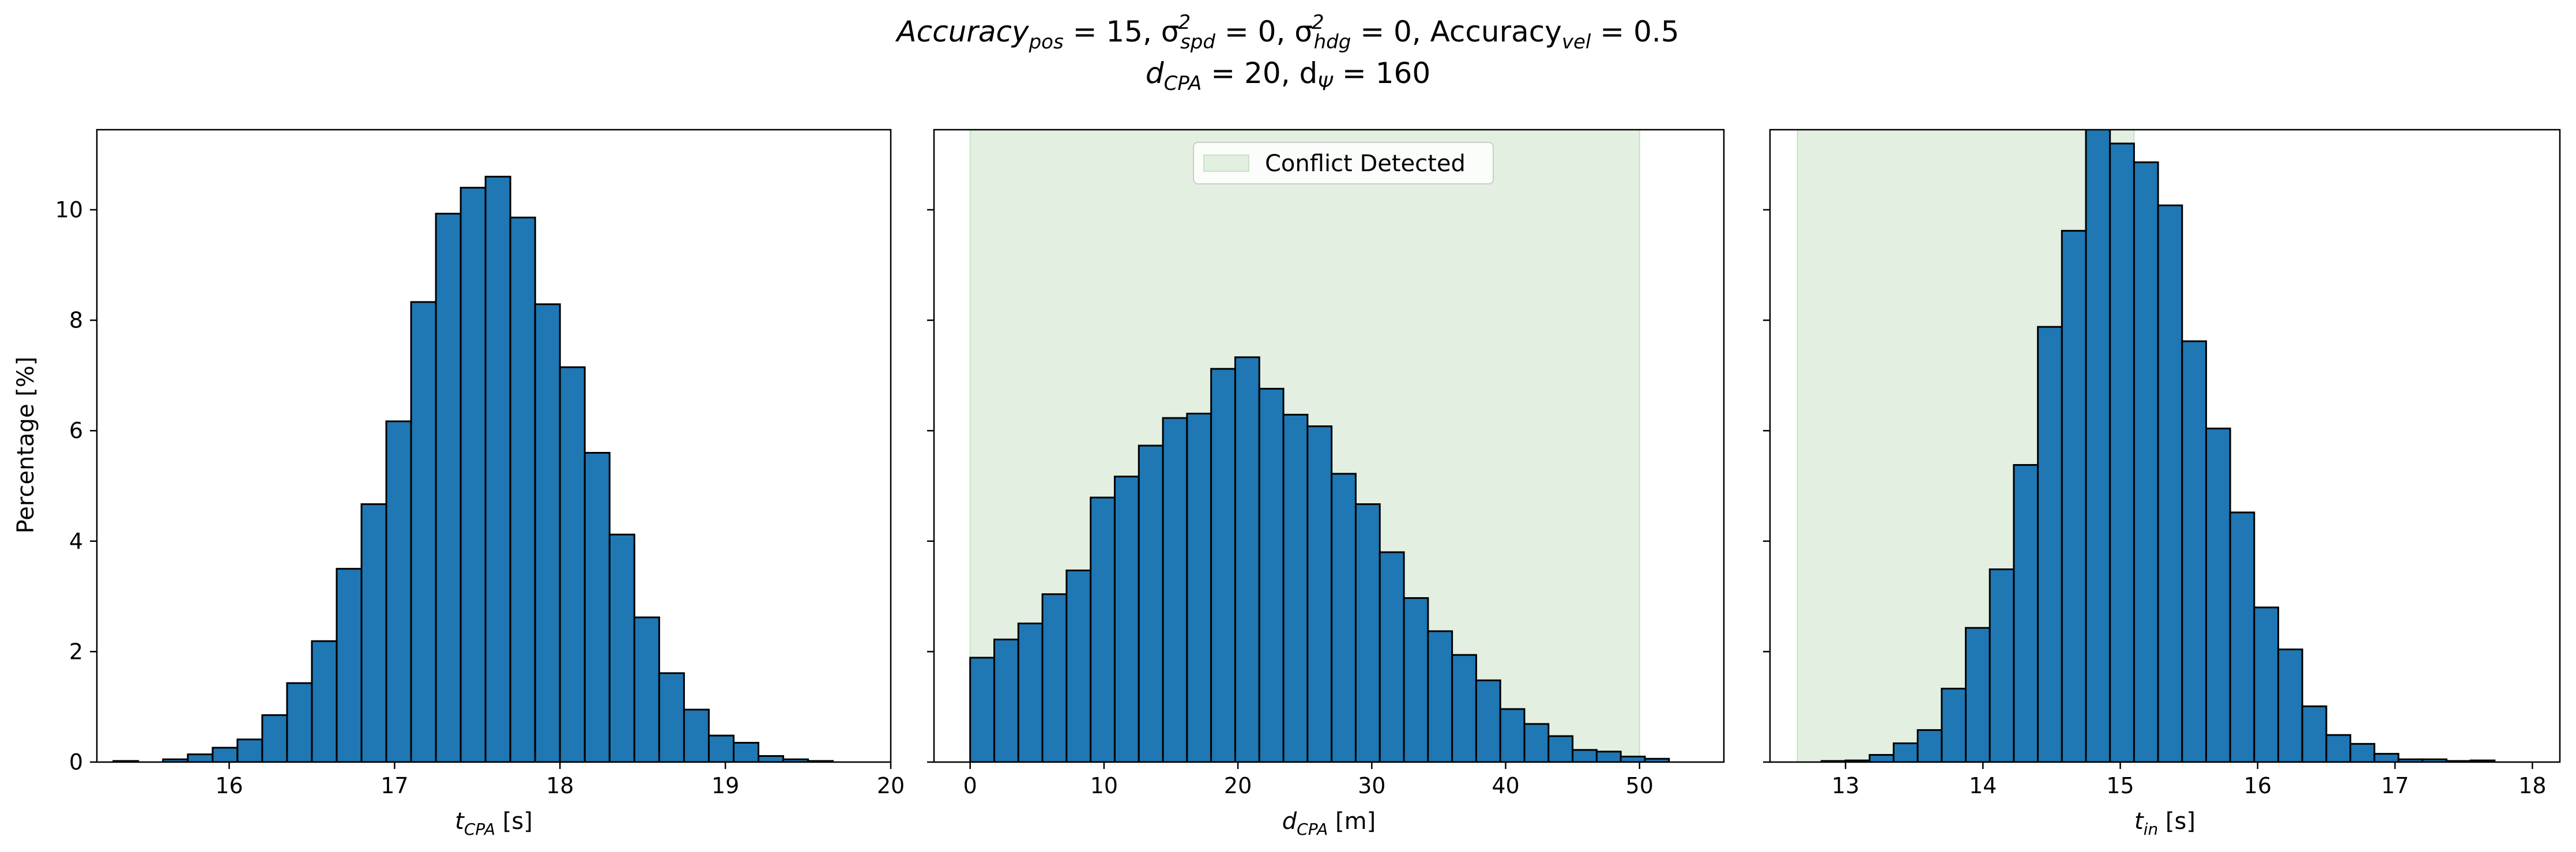 The height and width of the screenshot is (852, 2576). What do you see at coordinates (76, 541) in the screenshot?
I see `y-tick-label: 4` at bounding box center [76, 541].